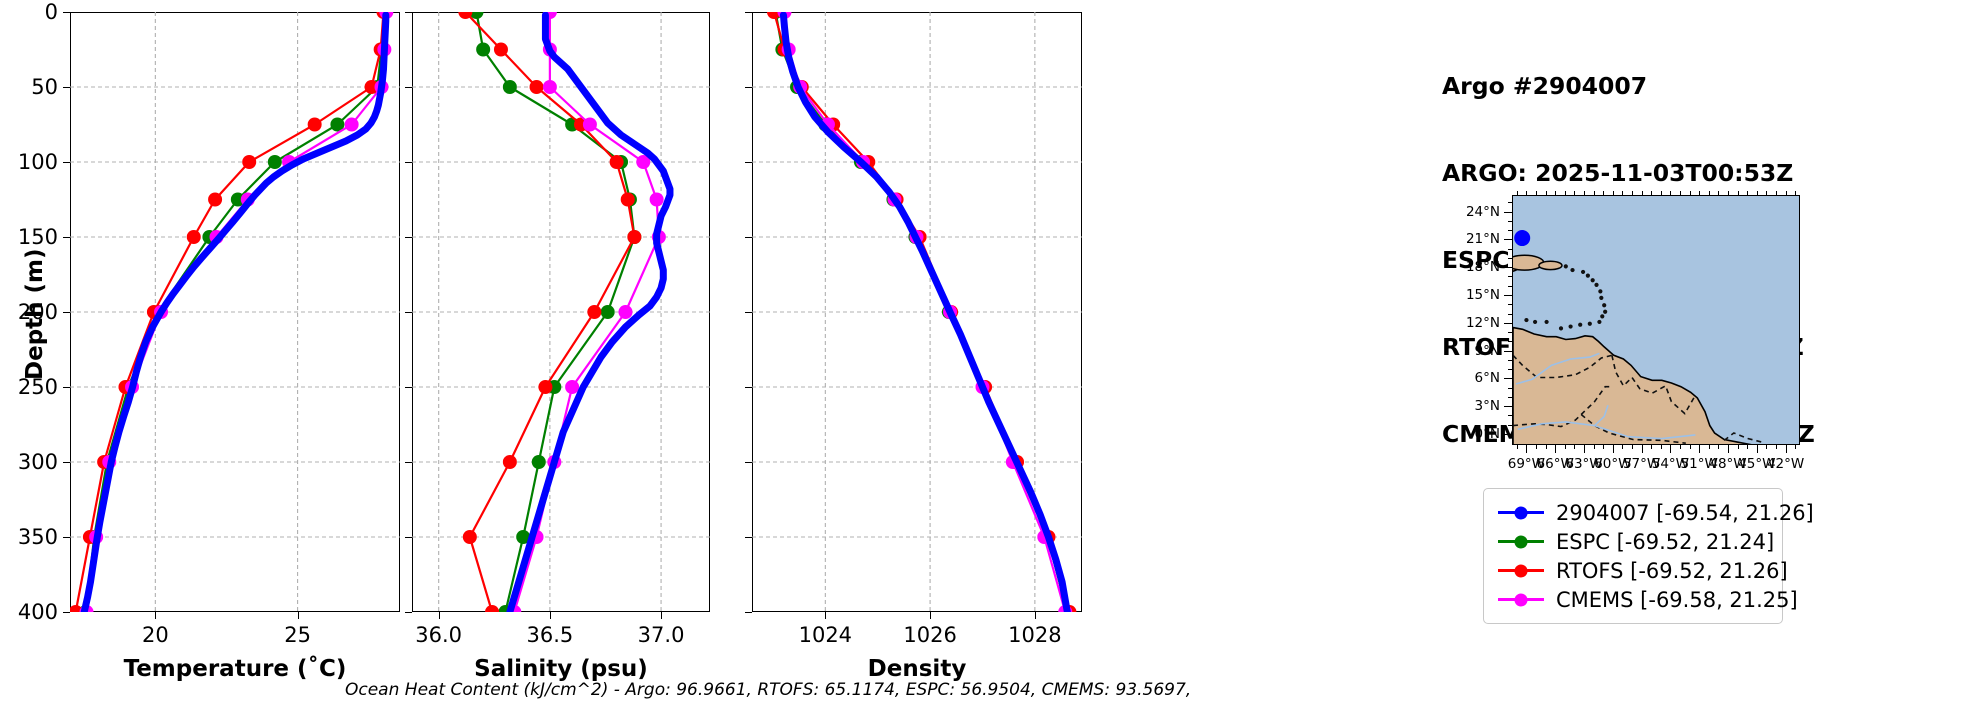  What do you see at coordinates (37, 537) in the screenshot?
I see `y-tick-label: 350` at bounding box center [37, 537].